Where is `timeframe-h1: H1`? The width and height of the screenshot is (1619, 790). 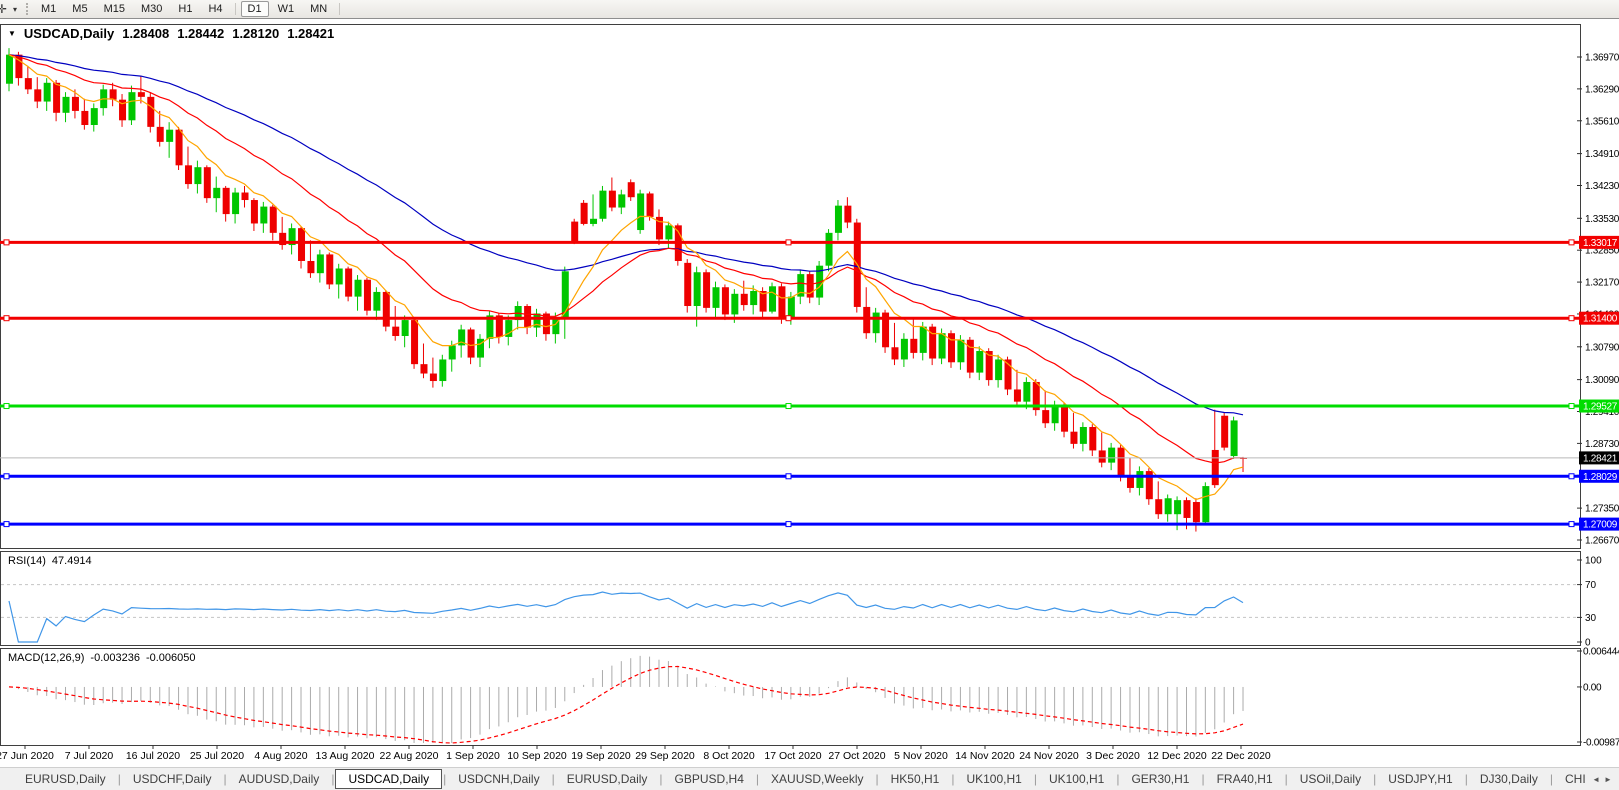
timeframe-h1: H1 is located at coordinates (185, 9).